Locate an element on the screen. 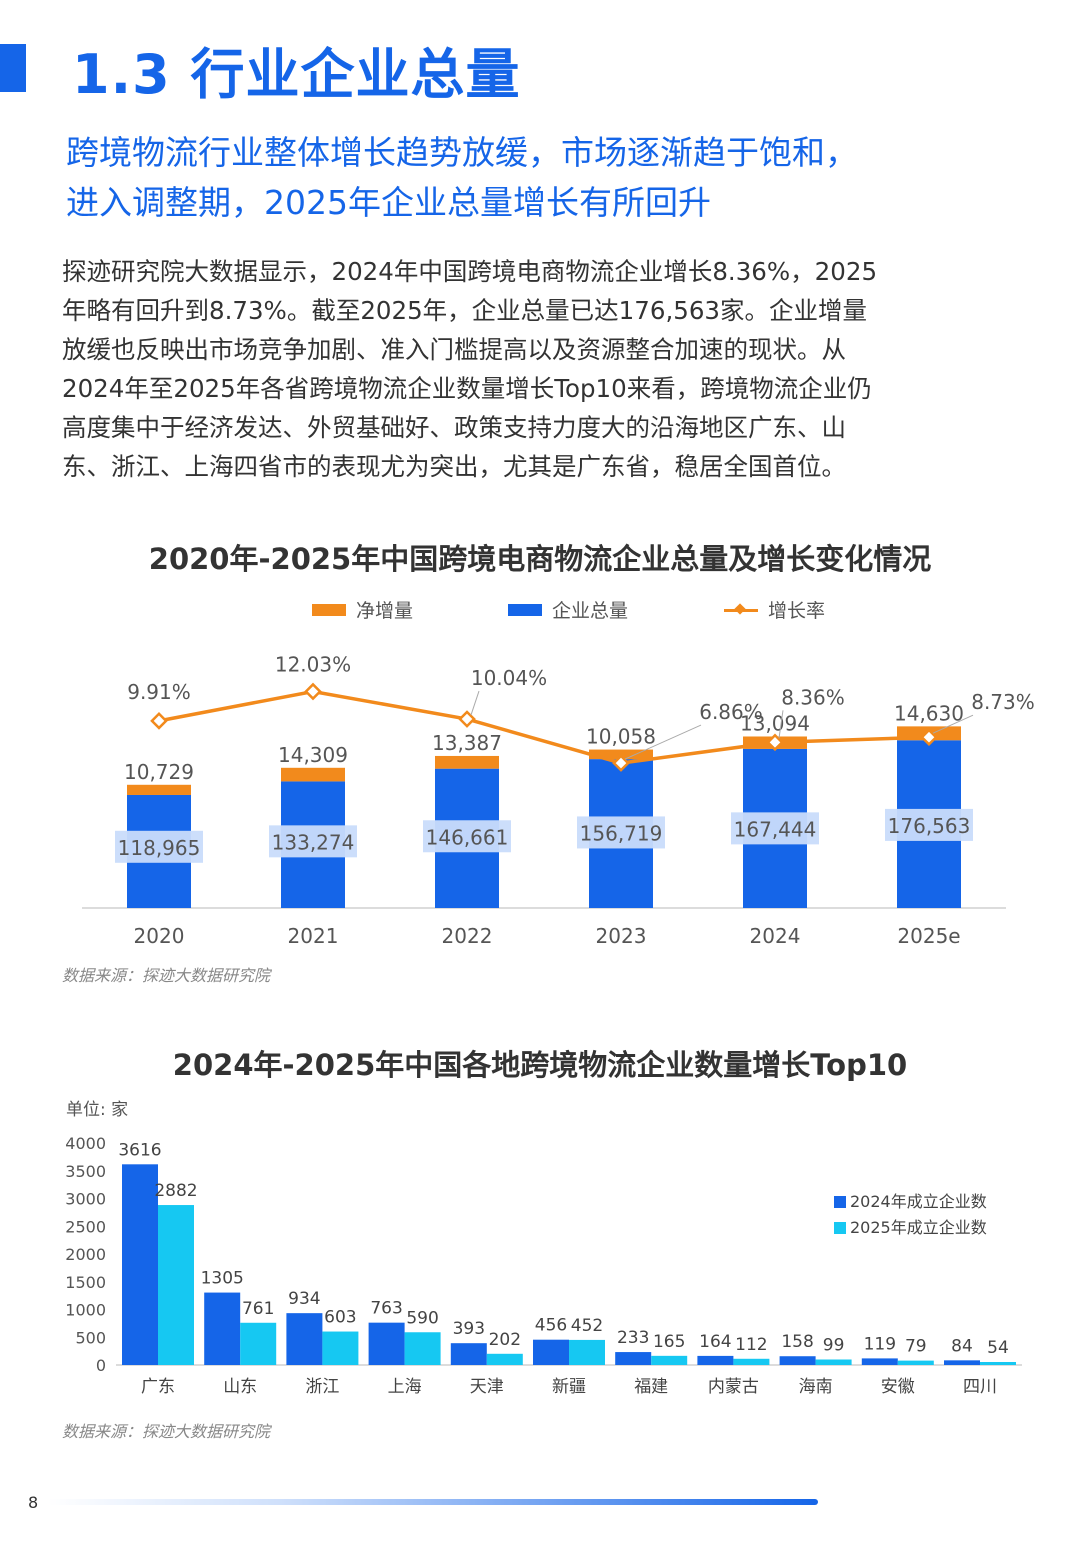 Image resolution: width=1080 pixels, height=1543 pixels. growth-rate-line is located at coordinates (544, 727).